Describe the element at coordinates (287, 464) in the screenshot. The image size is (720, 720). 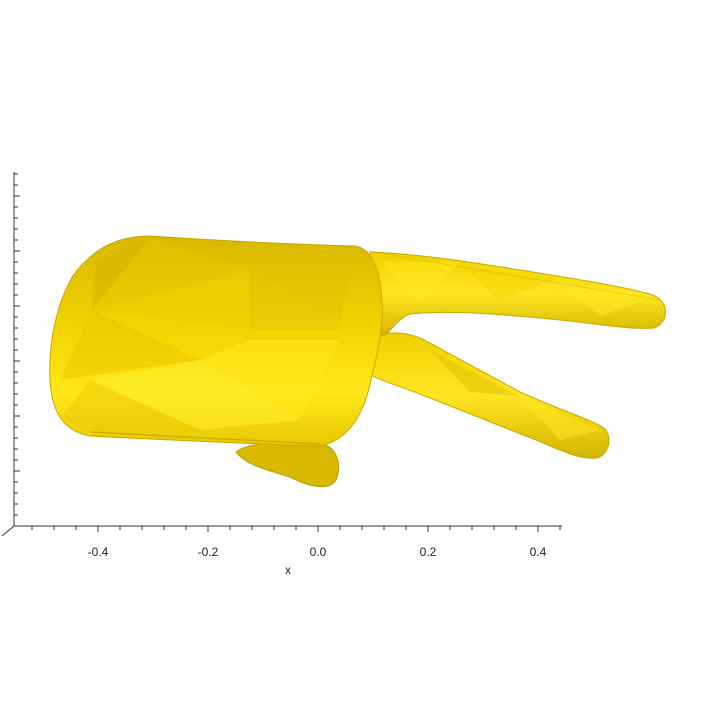
I see `thumb-part` at that location.